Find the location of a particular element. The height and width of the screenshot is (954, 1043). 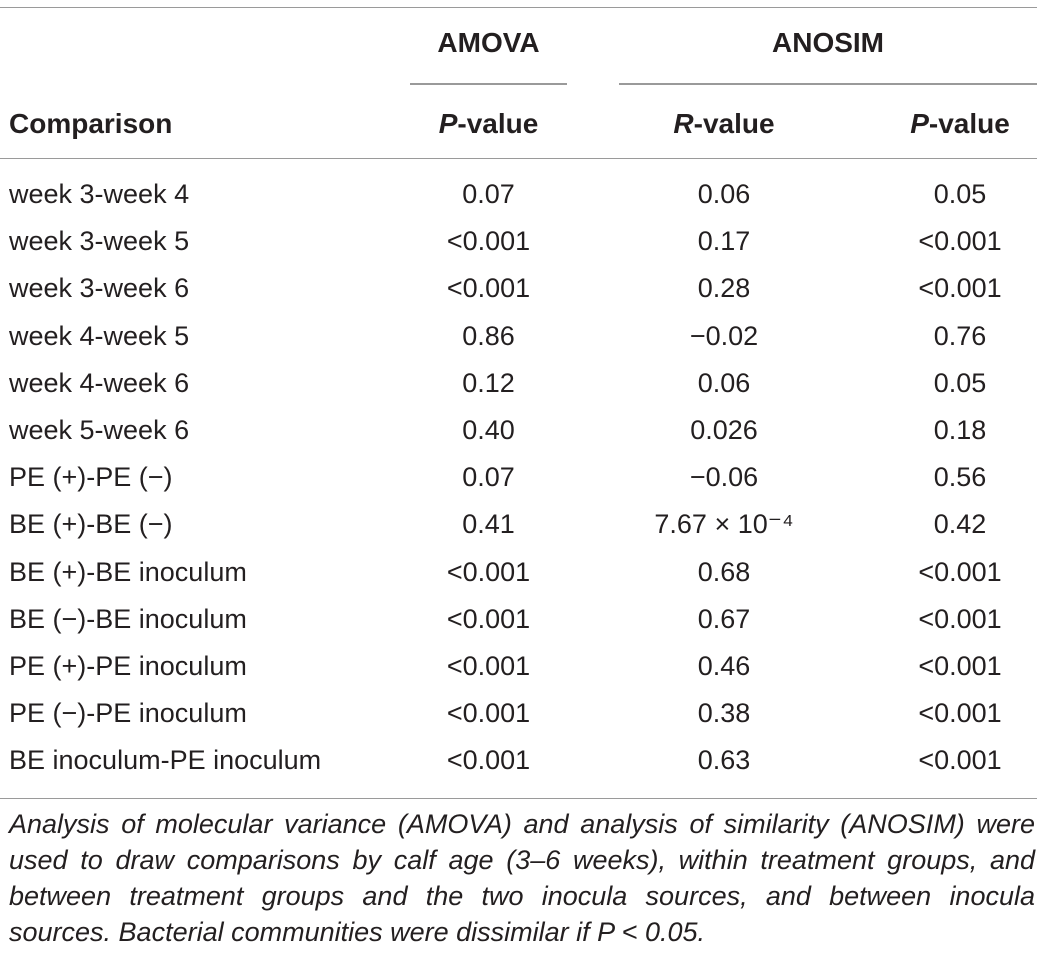

table-row: week 5-week 6 0.40 0.026 0.18 is located at coordinates (521, 431).